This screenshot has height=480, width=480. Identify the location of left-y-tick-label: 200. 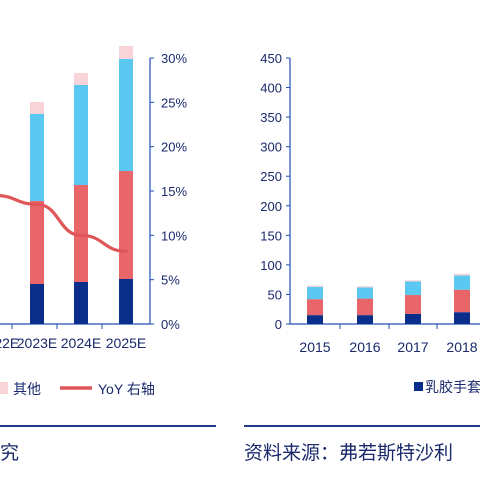
(271, 206).